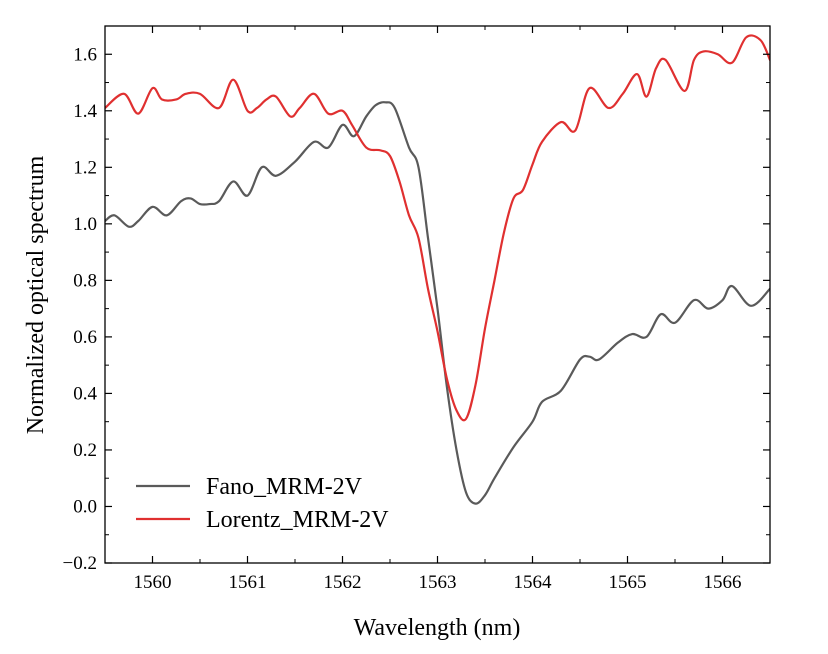 The width and height of the screenshot is (828, 654). What do you see at coordinates (85, 393) in the screenshot?
I see `y-tick-label: 0.4` at bounding box center [85, 393].